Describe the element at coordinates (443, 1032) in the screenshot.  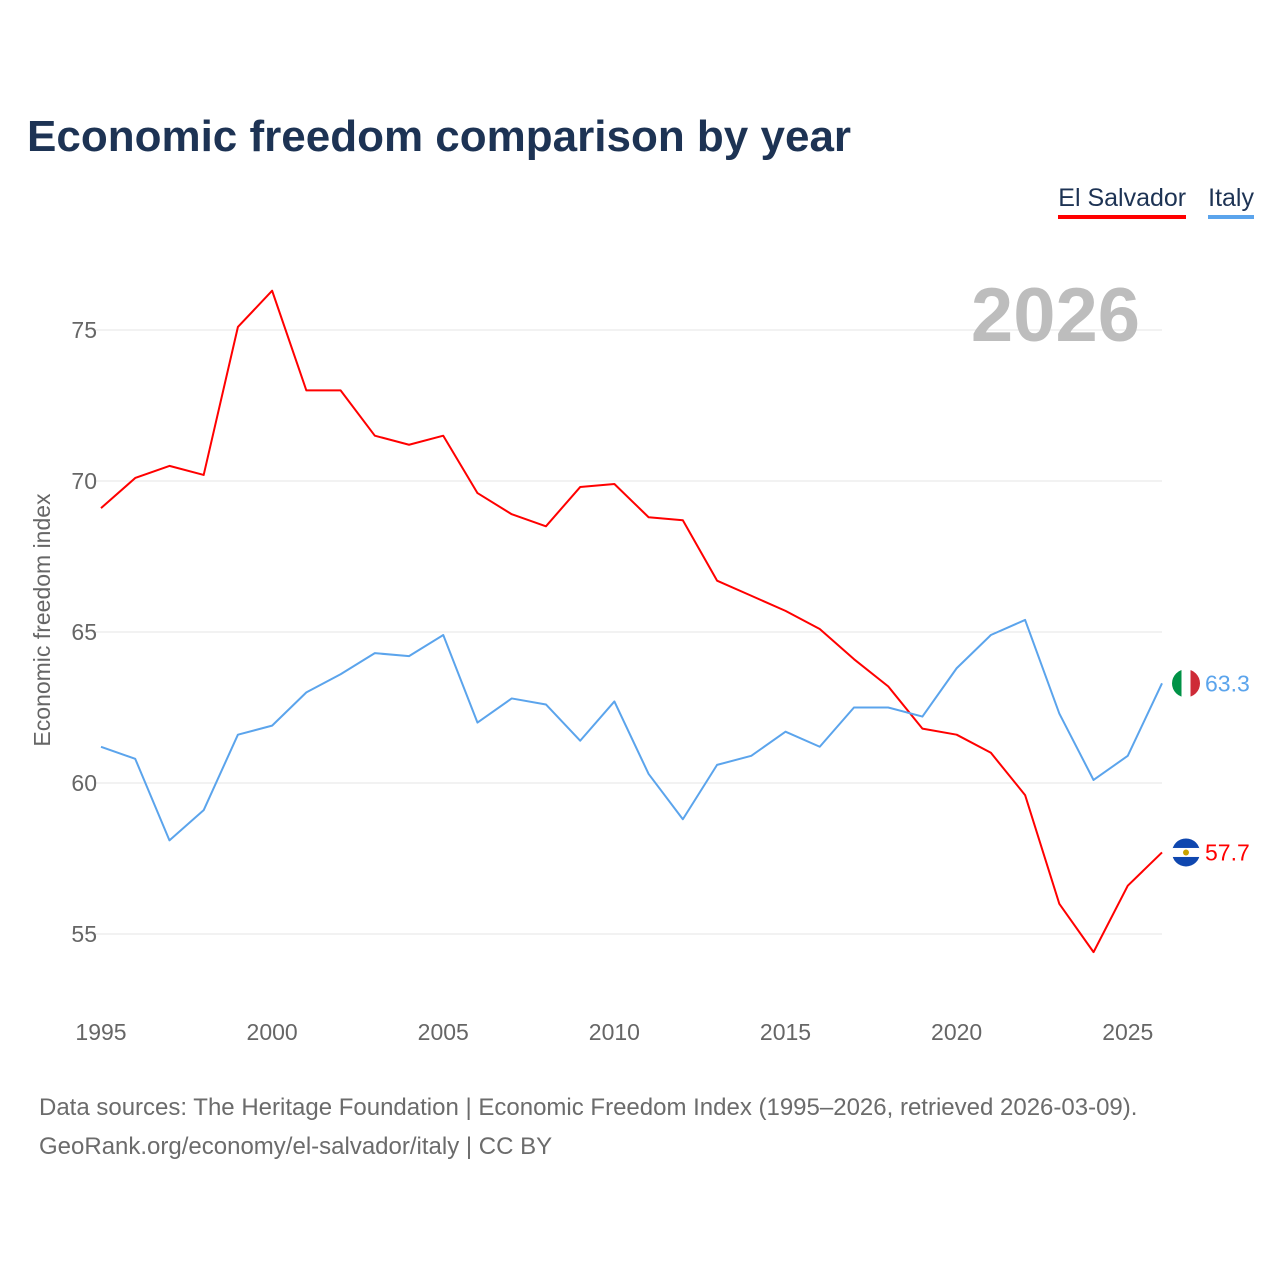
I see `x-tick-label: 2005` at that location.